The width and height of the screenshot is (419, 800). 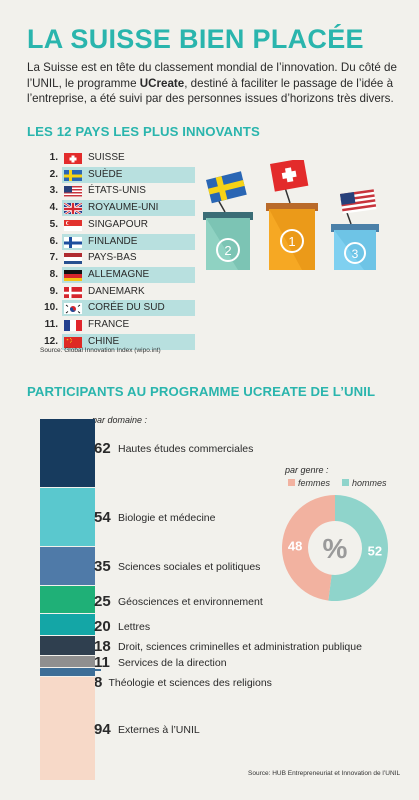 What do you see at coordinates (292, 207) in the screenshot?
I see `podium-1-top` at bounding box center [292, 207].